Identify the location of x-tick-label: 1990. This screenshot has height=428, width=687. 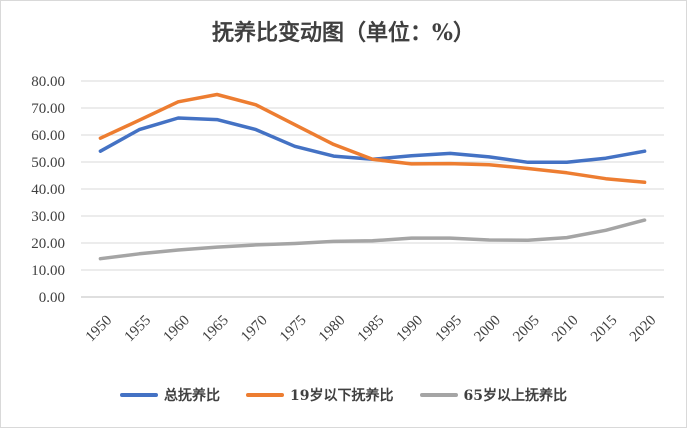
(410, 329).